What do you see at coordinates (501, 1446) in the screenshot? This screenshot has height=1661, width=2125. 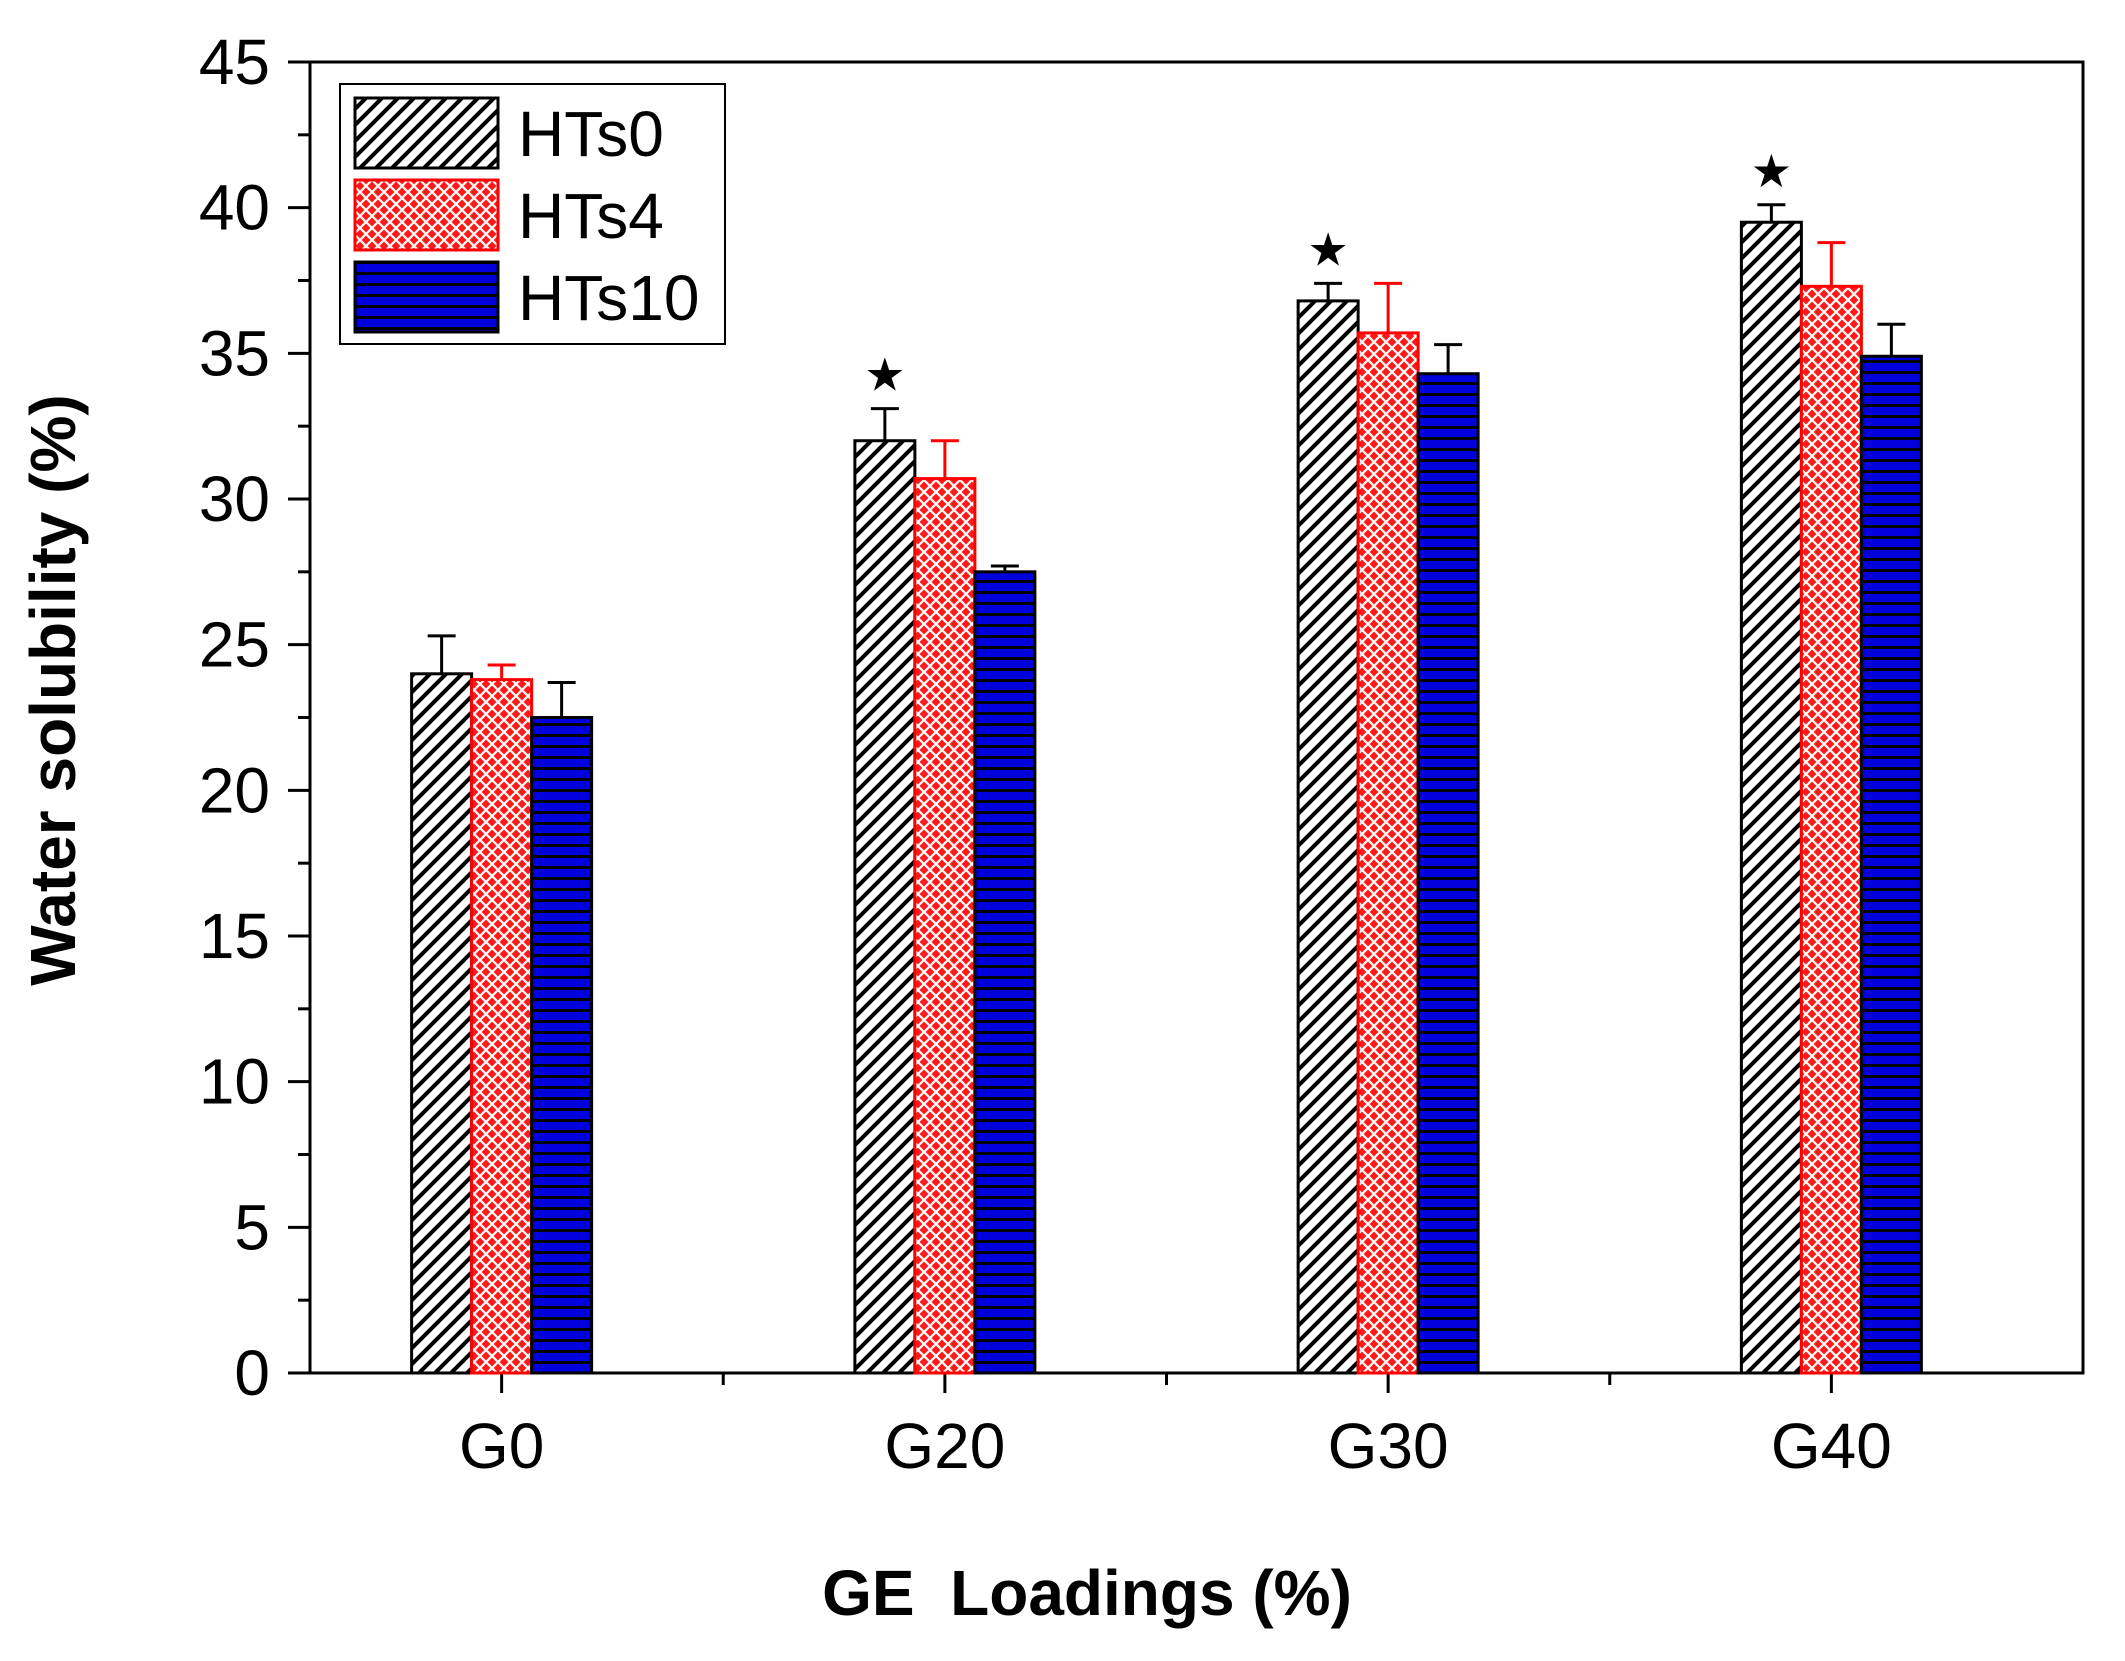 I see `x-tick-label: G0` at bounding box center [501, 1446].